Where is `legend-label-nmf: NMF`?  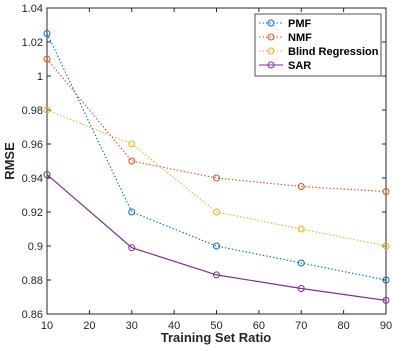
legend-label-nmf: NMF is located at coordinates (300, 38).